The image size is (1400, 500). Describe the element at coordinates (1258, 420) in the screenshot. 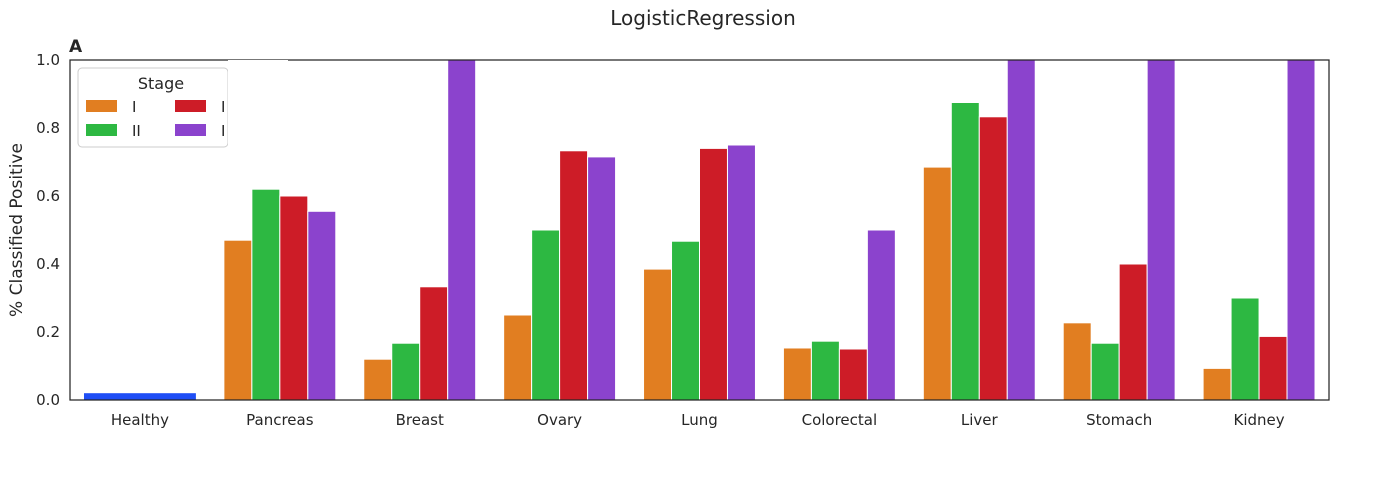

I see `x-tick-label: Kidney` at that location.